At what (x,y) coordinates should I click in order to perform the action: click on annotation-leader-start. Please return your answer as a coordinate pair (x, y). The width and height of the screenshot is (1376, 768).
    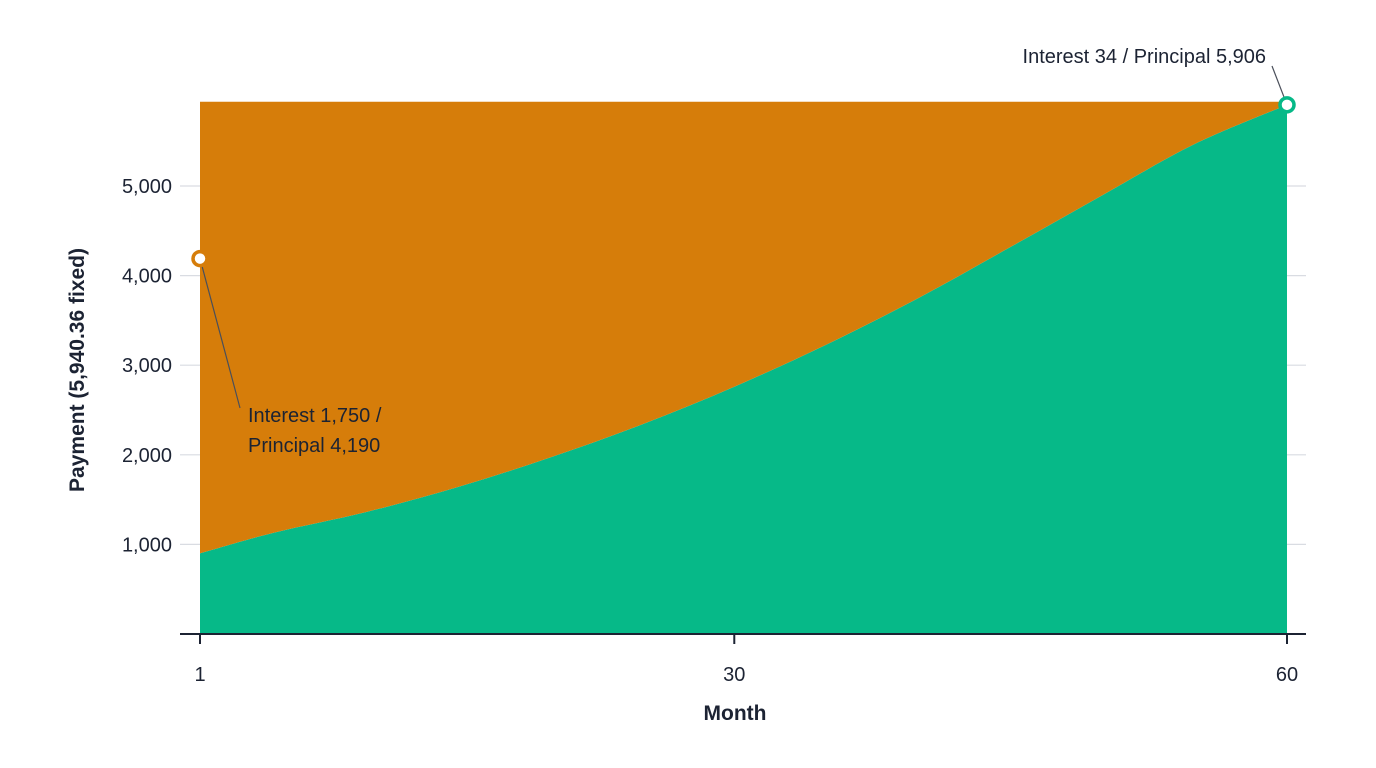
    Looking at the image, I should click on (220, 333).